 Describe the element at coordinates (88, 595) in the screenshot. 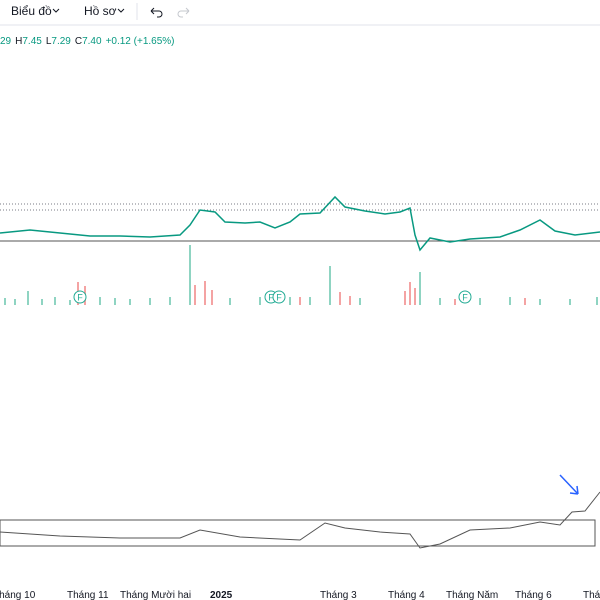

I see `x-tick-label: Tháng 11` at that location.